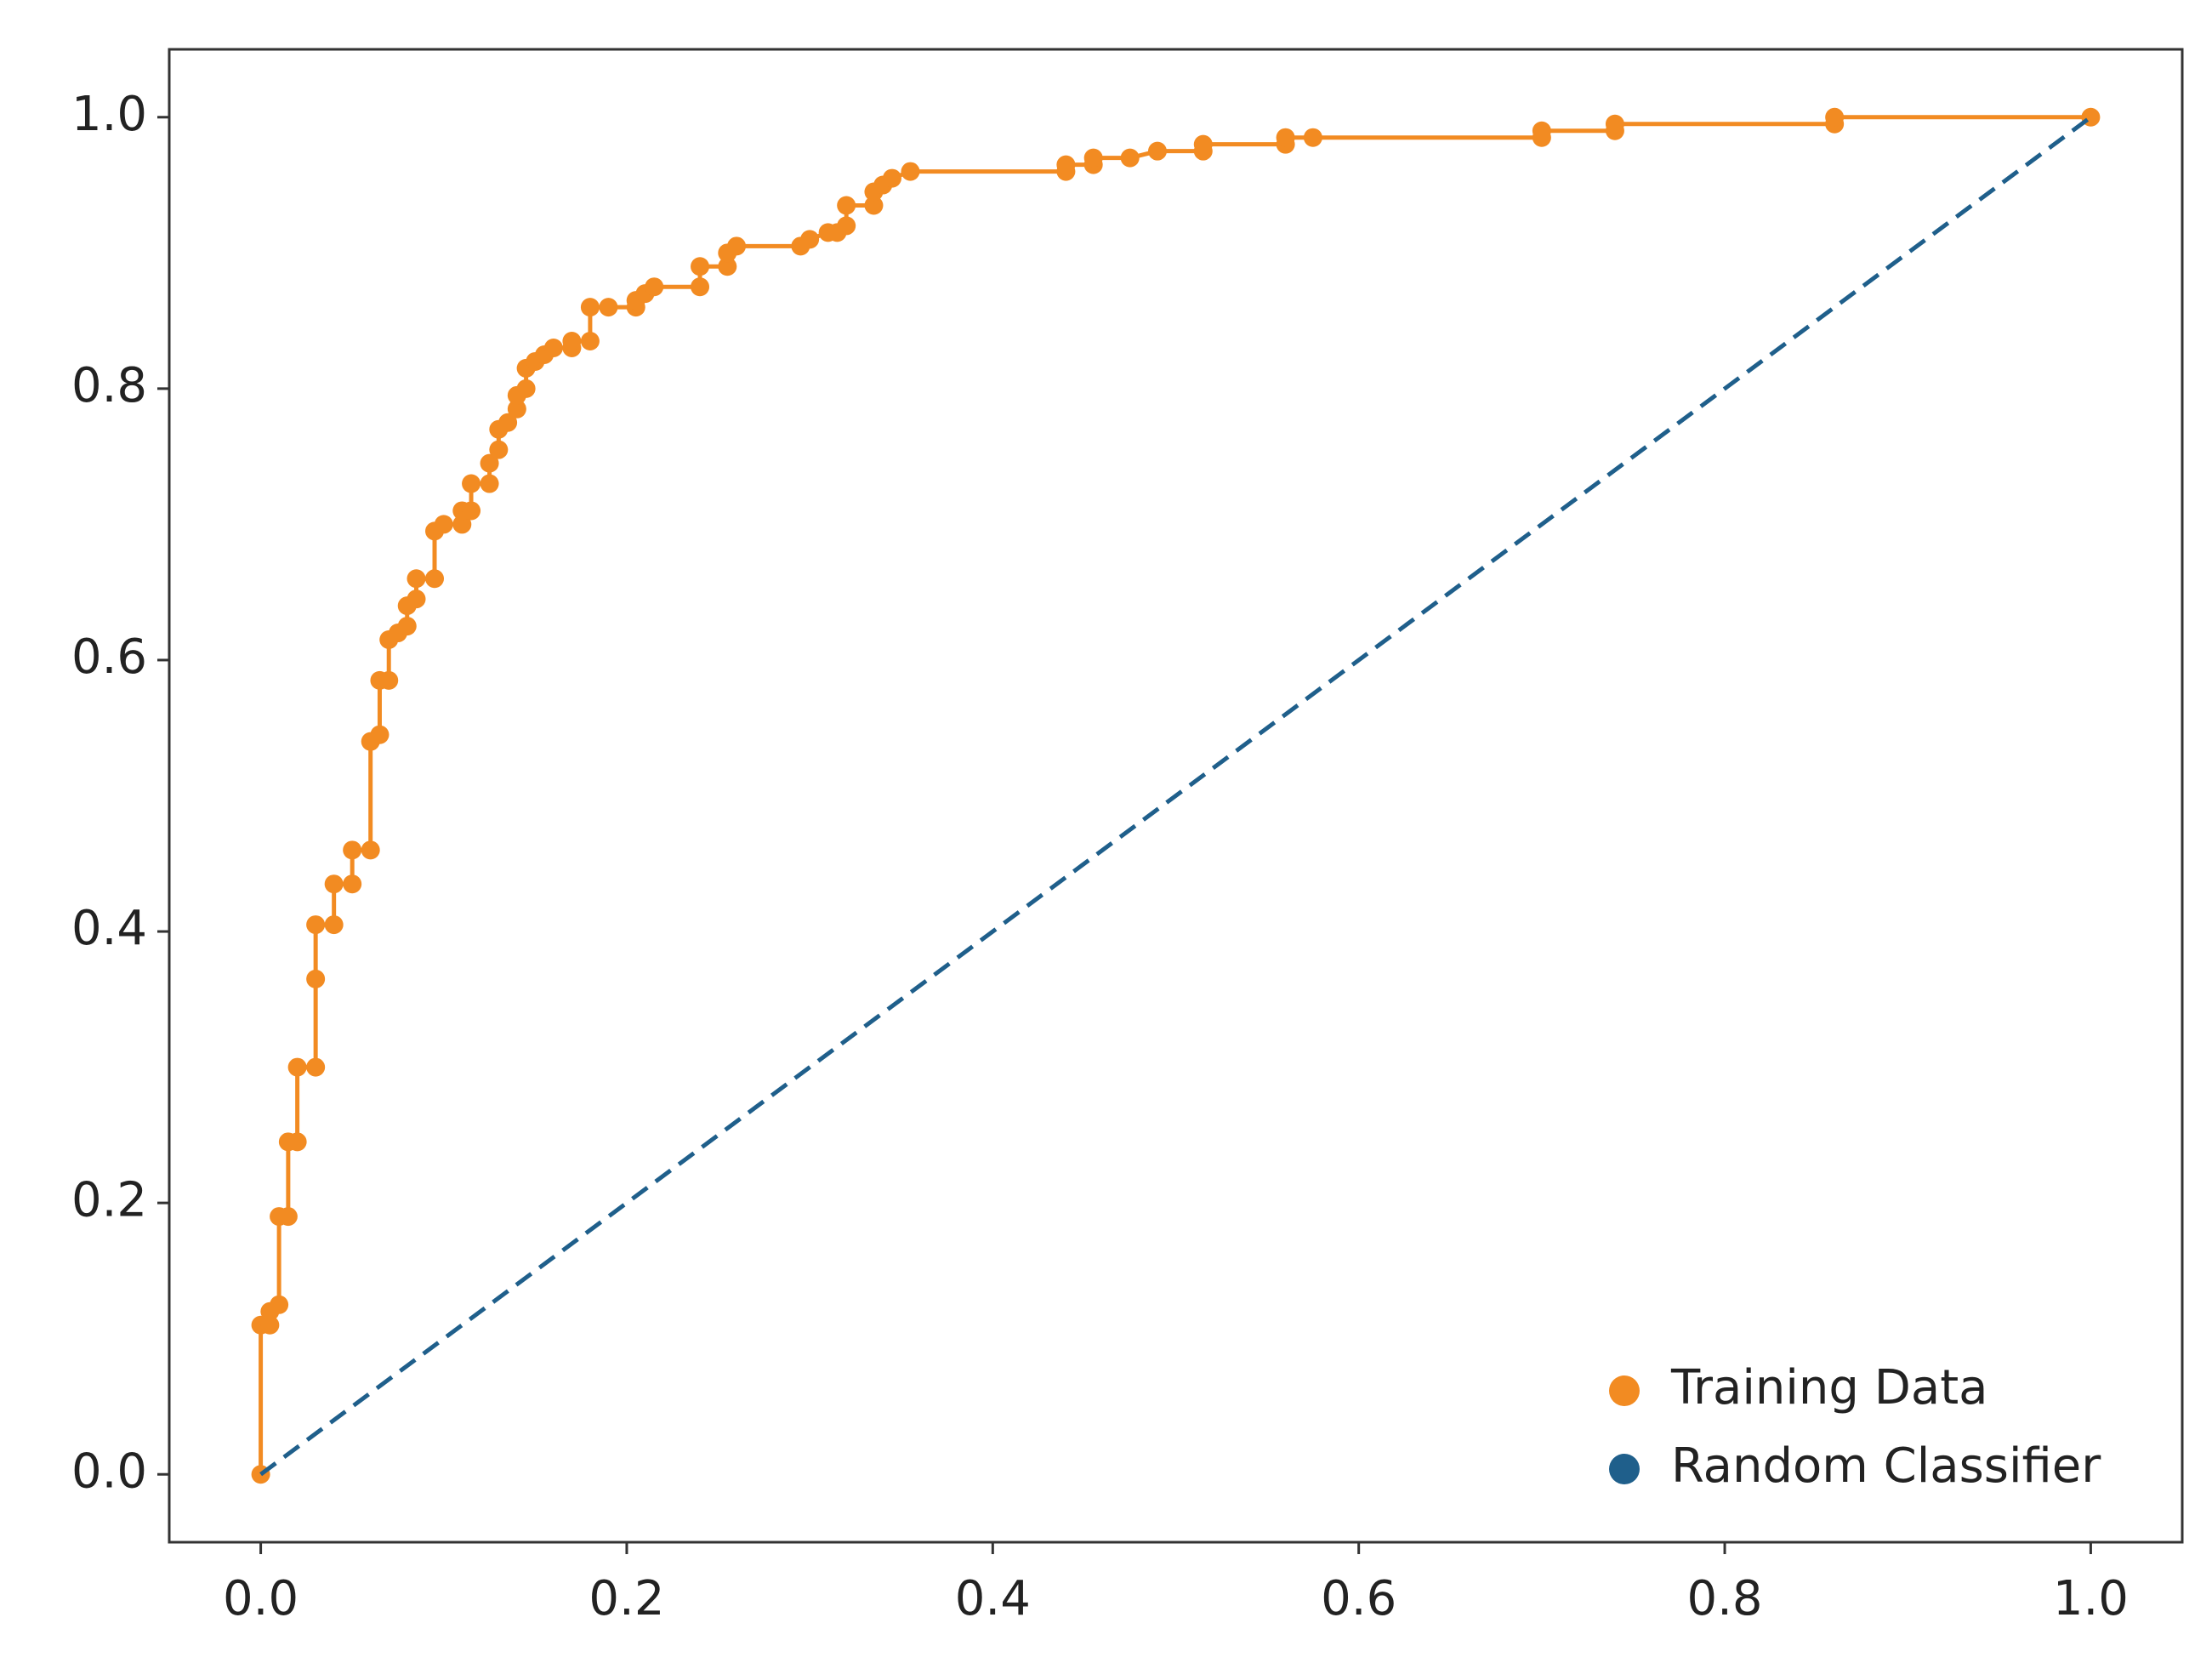 Image resolution: width=2212 pixels, height=1663 pixels. What do you see at coordinates (109, 928) in the screenshot?
I see `y-tick-label: 0.4` at bounding box center [109, 928].